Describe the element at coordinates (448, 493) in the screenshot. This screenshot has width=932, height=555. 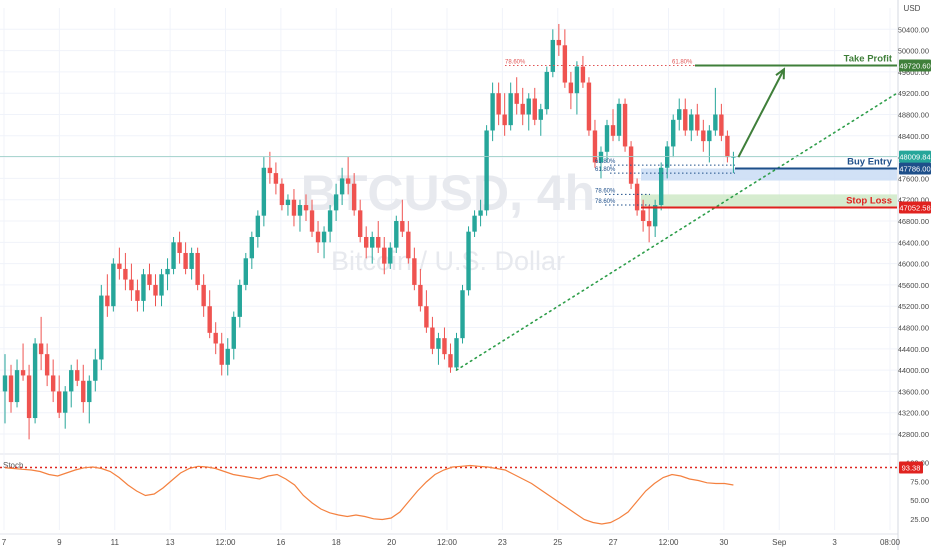
I see `stoch-pane: Stoch` at that location.